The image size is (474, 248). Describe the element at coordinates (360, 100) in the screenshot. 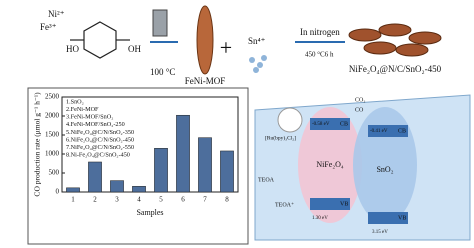

I see `label: CO₂` at that location.